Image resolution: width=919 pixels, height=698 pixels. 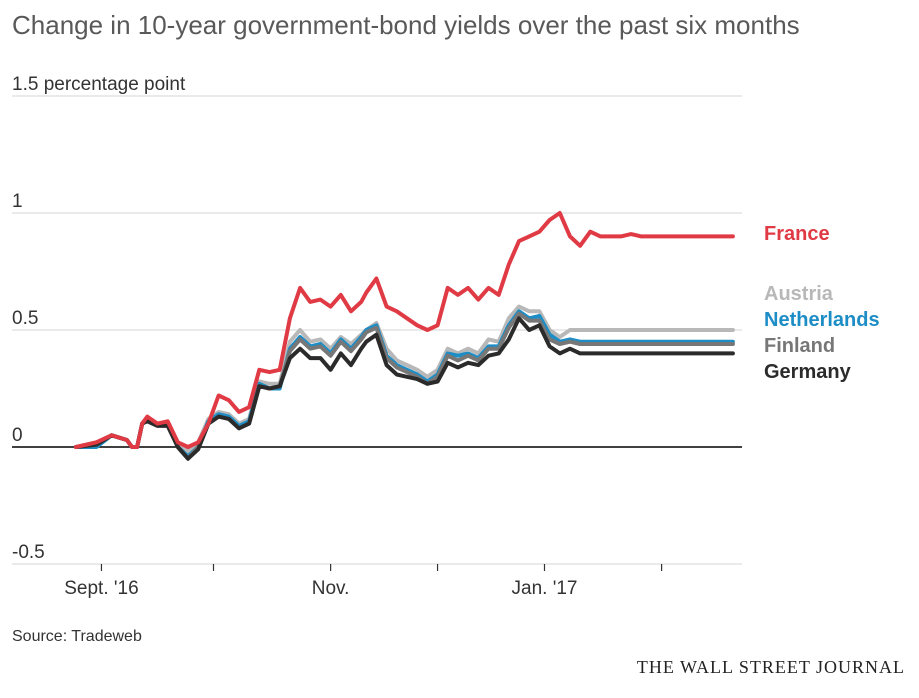 I want to click on y-tick-label: -0.5, so click(x=28, y=552).